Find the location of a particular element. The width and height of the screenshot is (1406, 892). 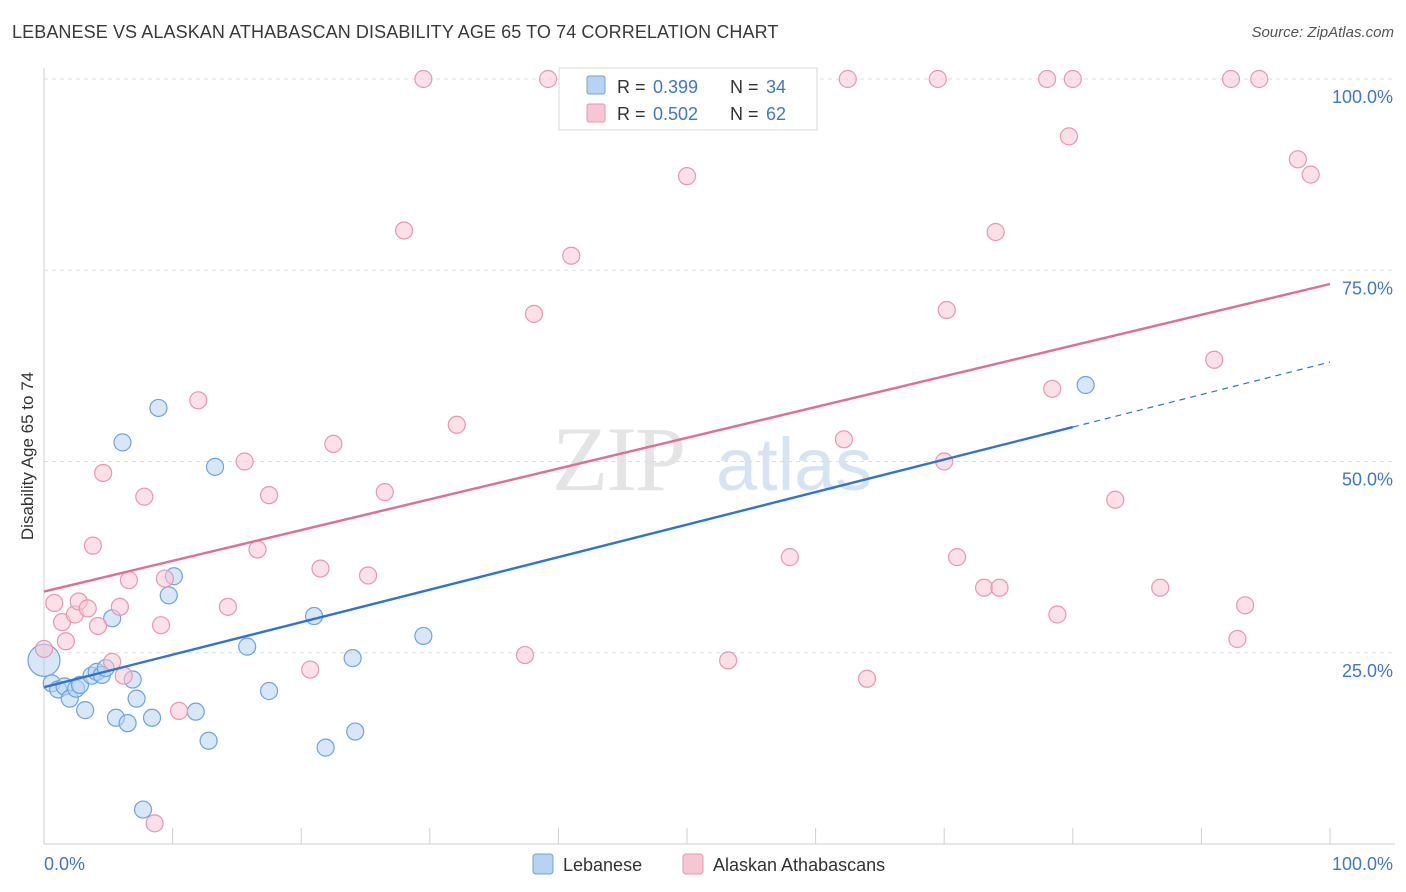

bottom-legend-label-lebanese: Lebanese is located at coordinates (602, 865).